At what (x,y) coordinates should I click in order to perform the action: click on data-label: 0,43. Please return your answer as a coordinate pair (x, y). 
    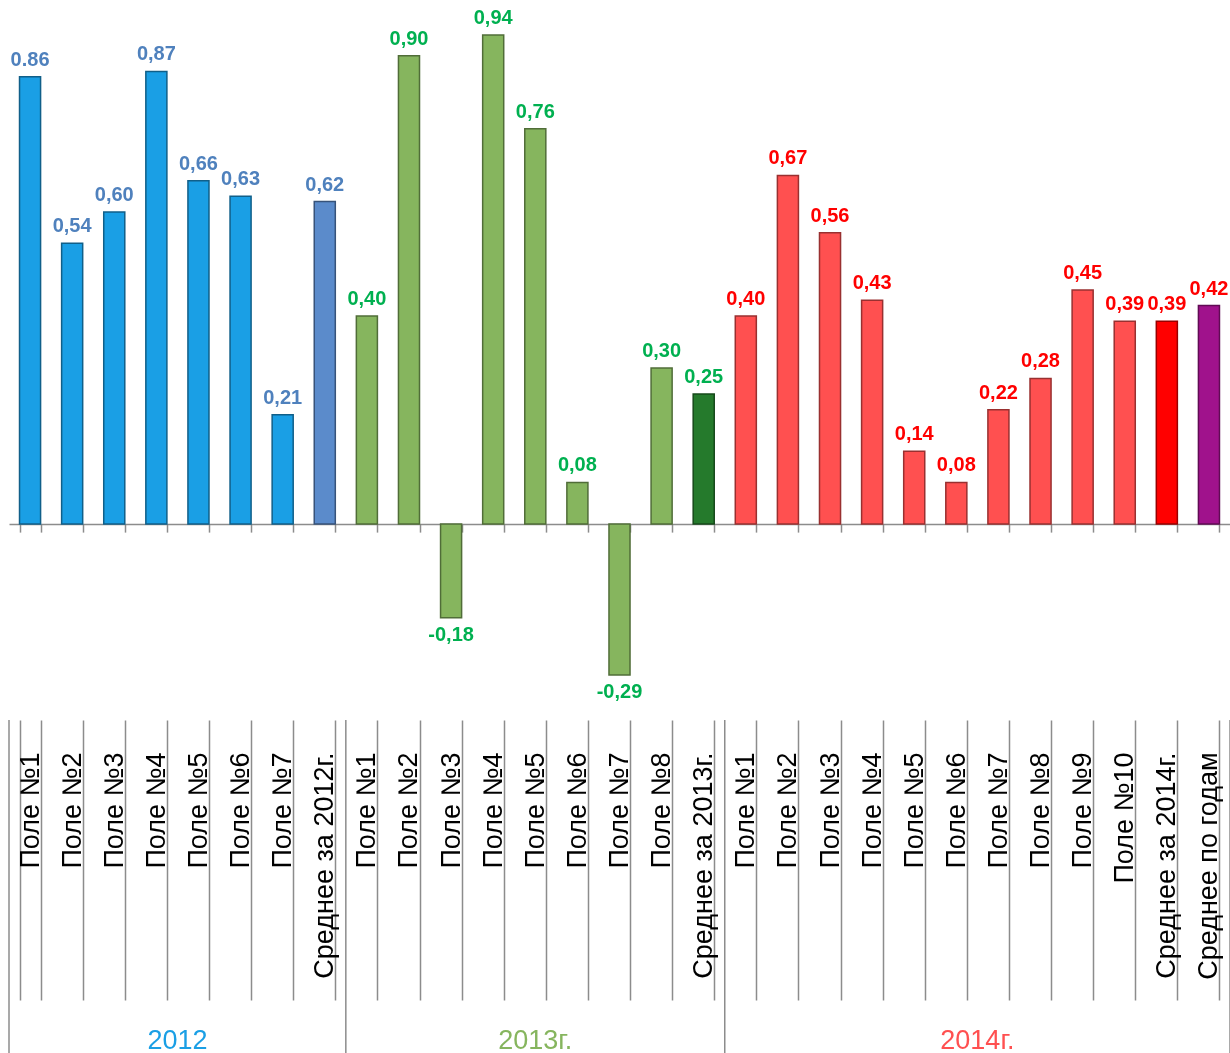
    Looking at the image, I should click on (872, 282).